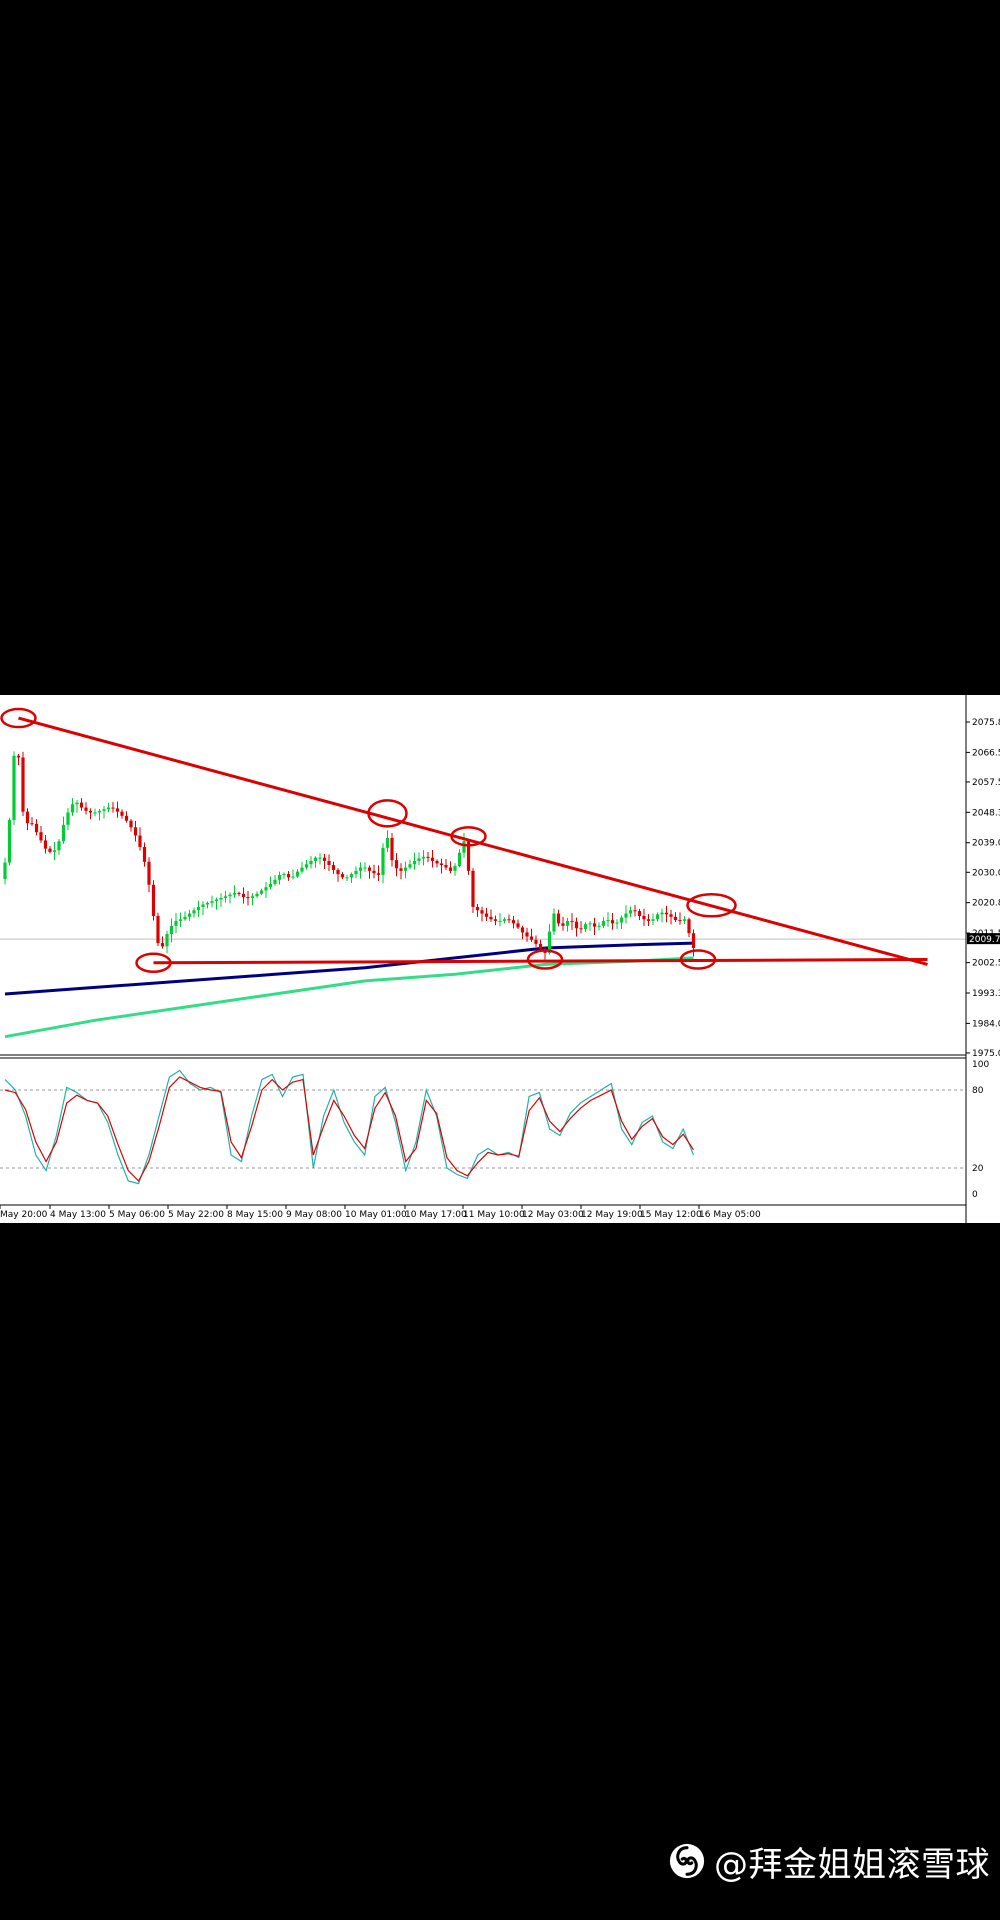  Describe the element at coordinates (687, 1861) in the screenshot. I see `snowball-logo-icon` at that location.